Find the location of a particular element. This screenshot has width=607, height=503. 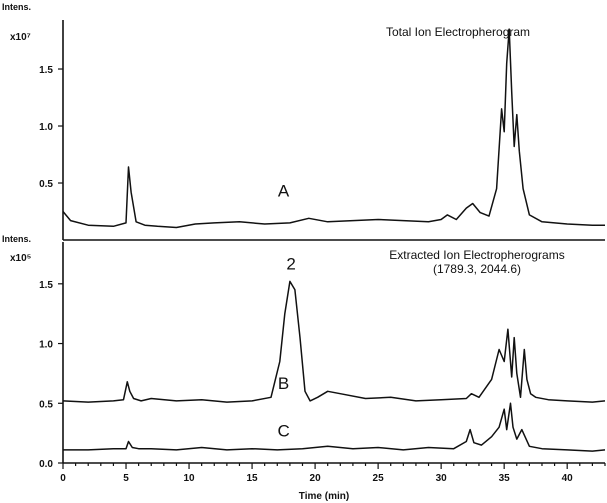

x-tick-label: 35 is located at coordinates (505, 478).